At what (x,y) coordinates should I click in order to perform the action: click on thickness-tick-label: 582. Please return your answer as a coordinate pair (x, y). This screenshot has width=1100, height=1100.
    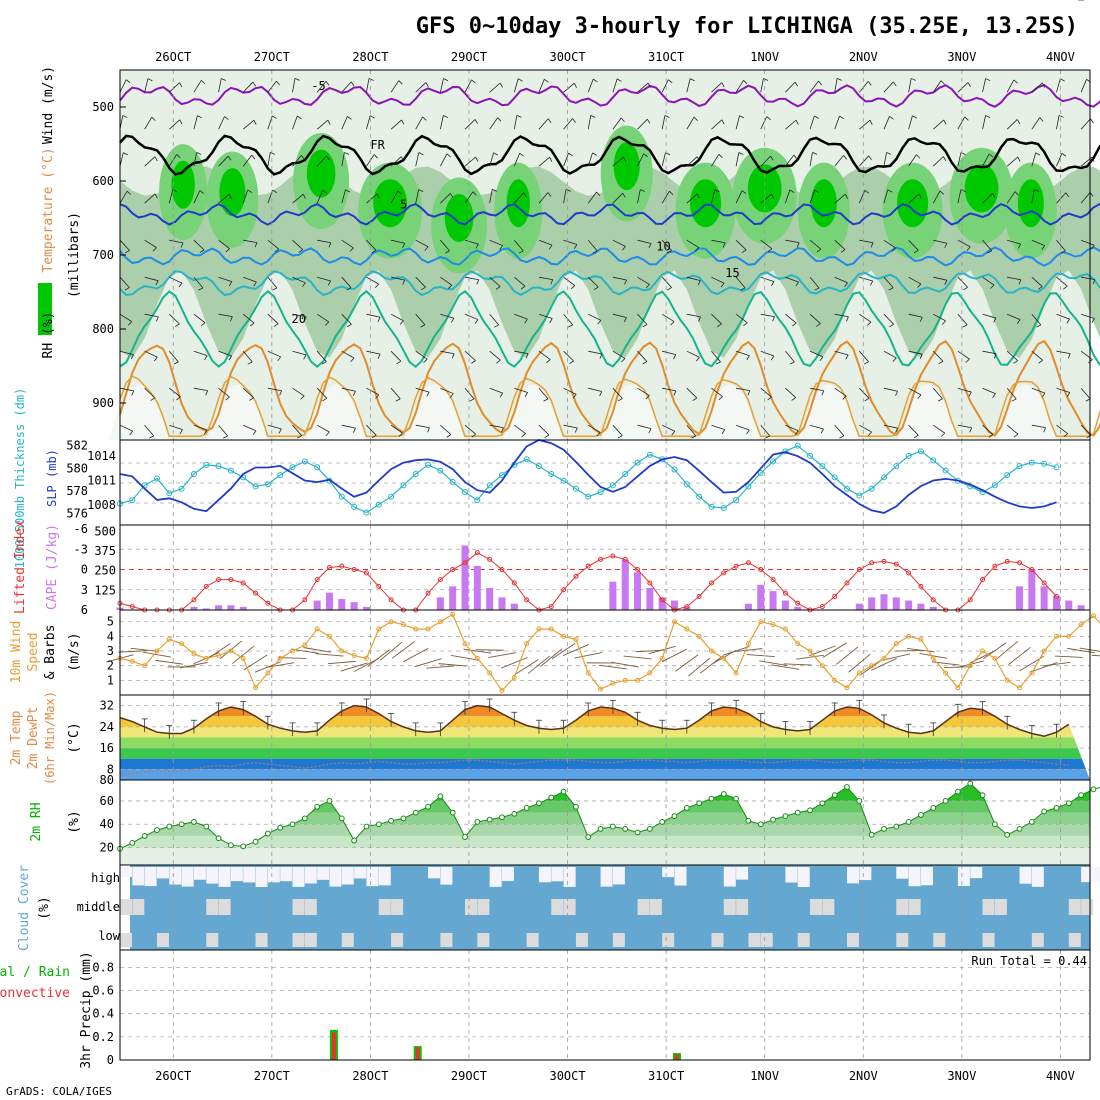
    Looking at the image, I should click on (77, 446).